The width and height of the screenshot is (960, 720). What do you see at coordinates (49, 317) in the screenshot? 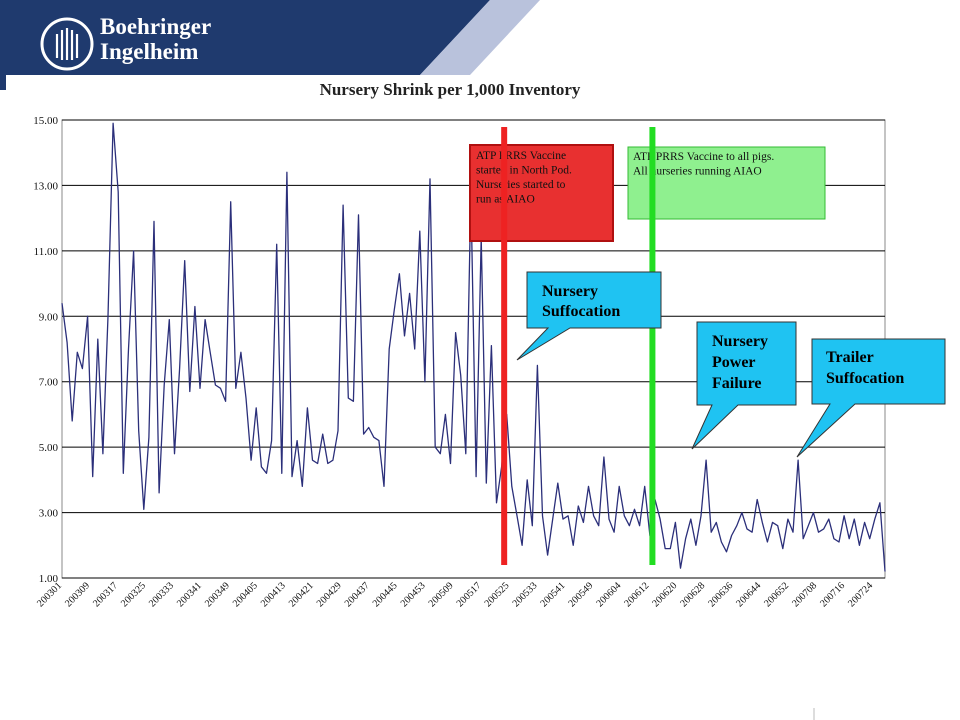
I see `y-tick-label: 9.00` at bounding box center [49, 317].